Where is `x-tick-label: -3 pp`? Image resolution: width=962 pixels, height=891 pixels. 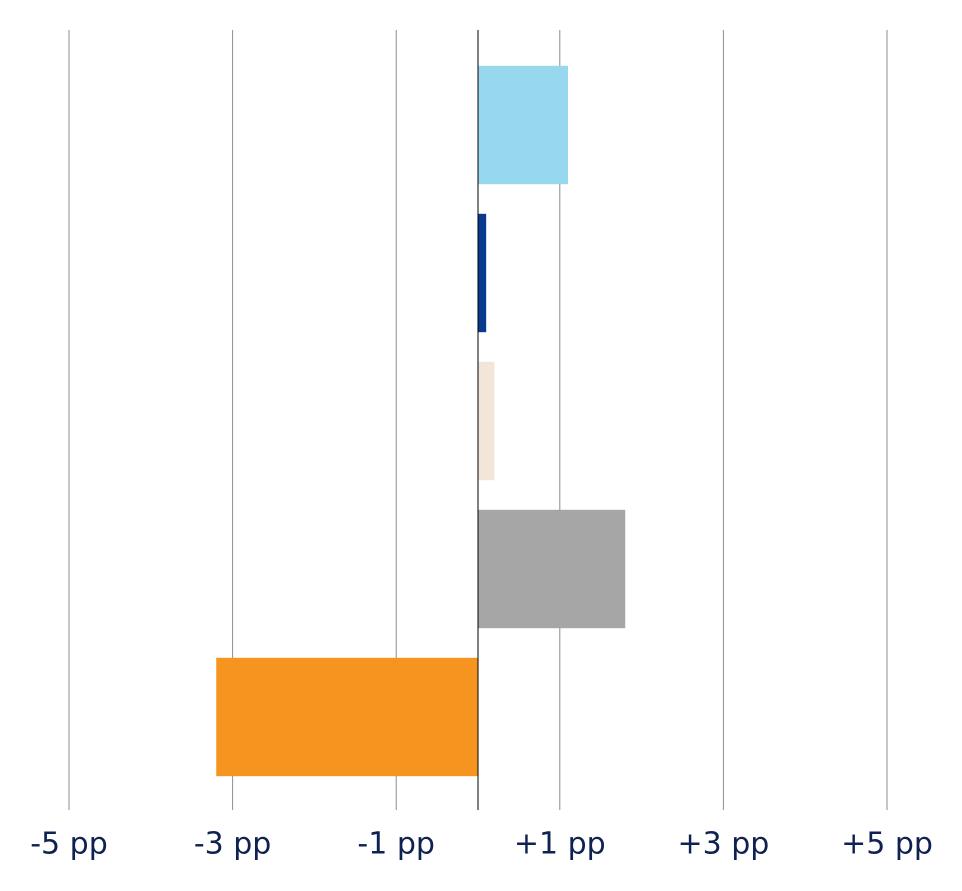 x-tick-label: -3 pp is located at coordinates (233, 844).